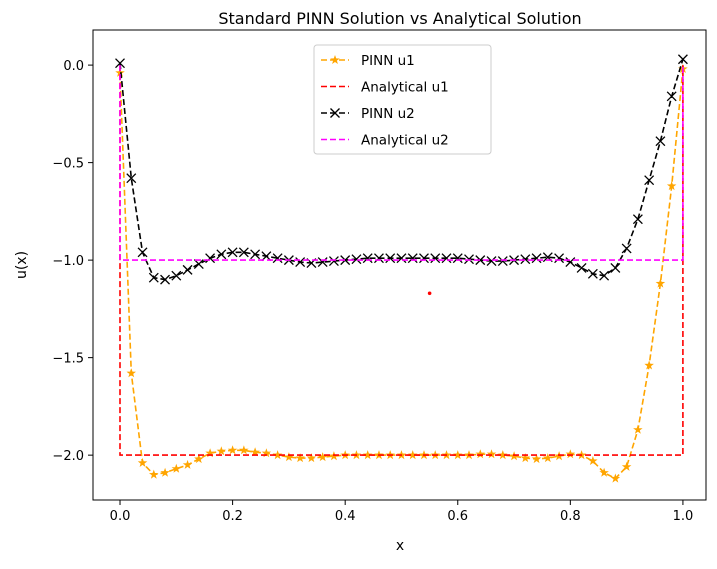 The width and height of the screenshot is (717, 569). What do you see at coordinates (68, 261) in the screenshot?
I see `y-tick-label: −1.0` at bounding box center [68, 261].